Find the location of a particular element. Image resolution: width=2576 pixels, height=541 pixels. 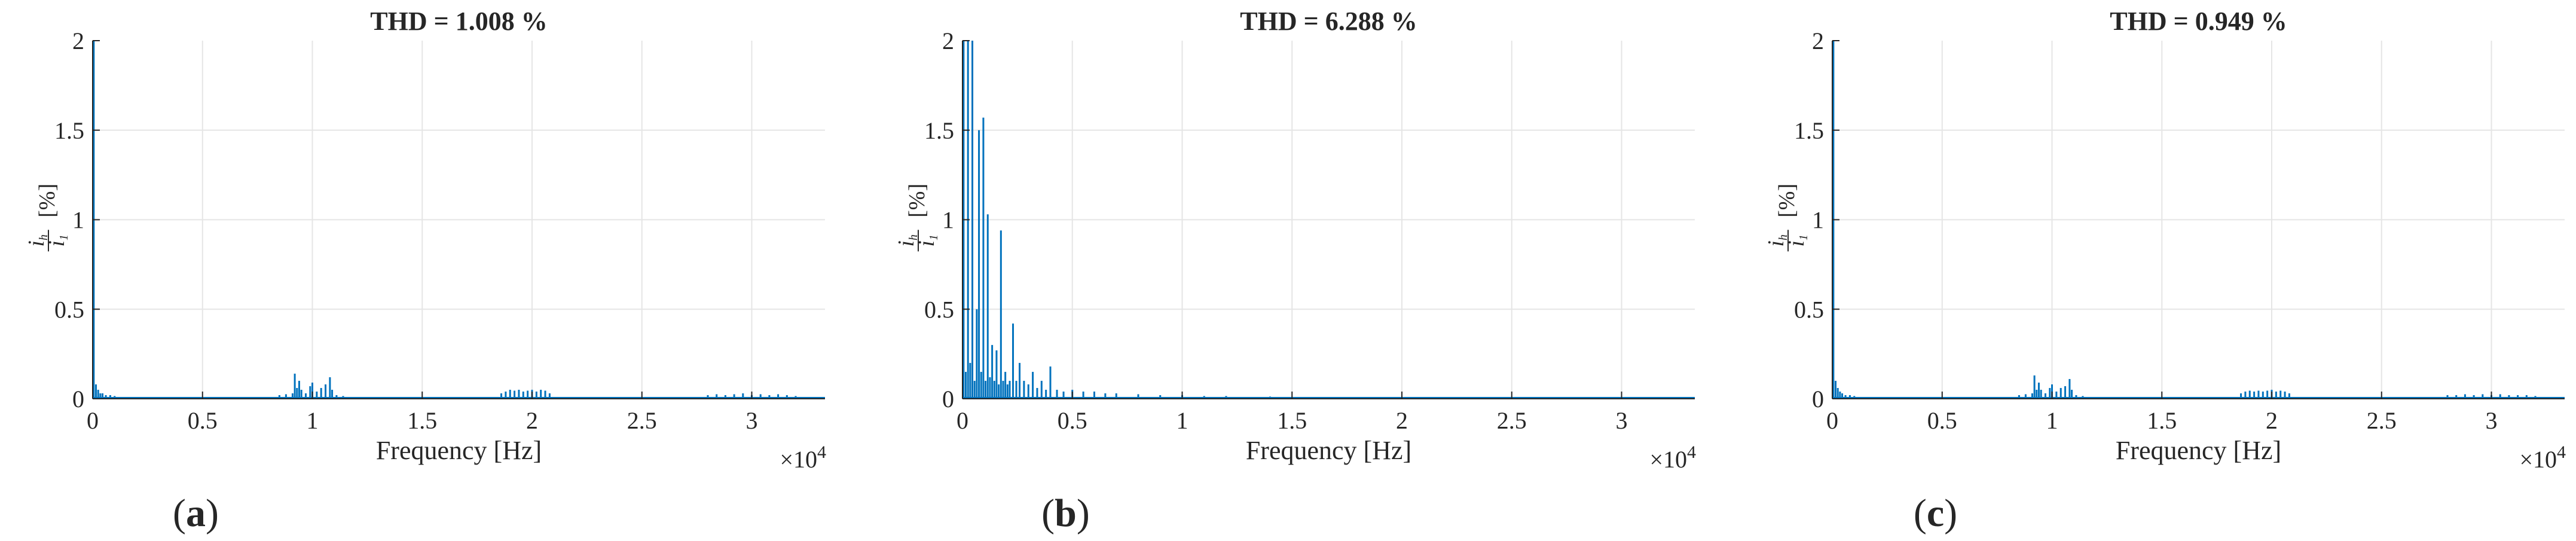

panel-label: (a) is located at coordinates (196, 513).